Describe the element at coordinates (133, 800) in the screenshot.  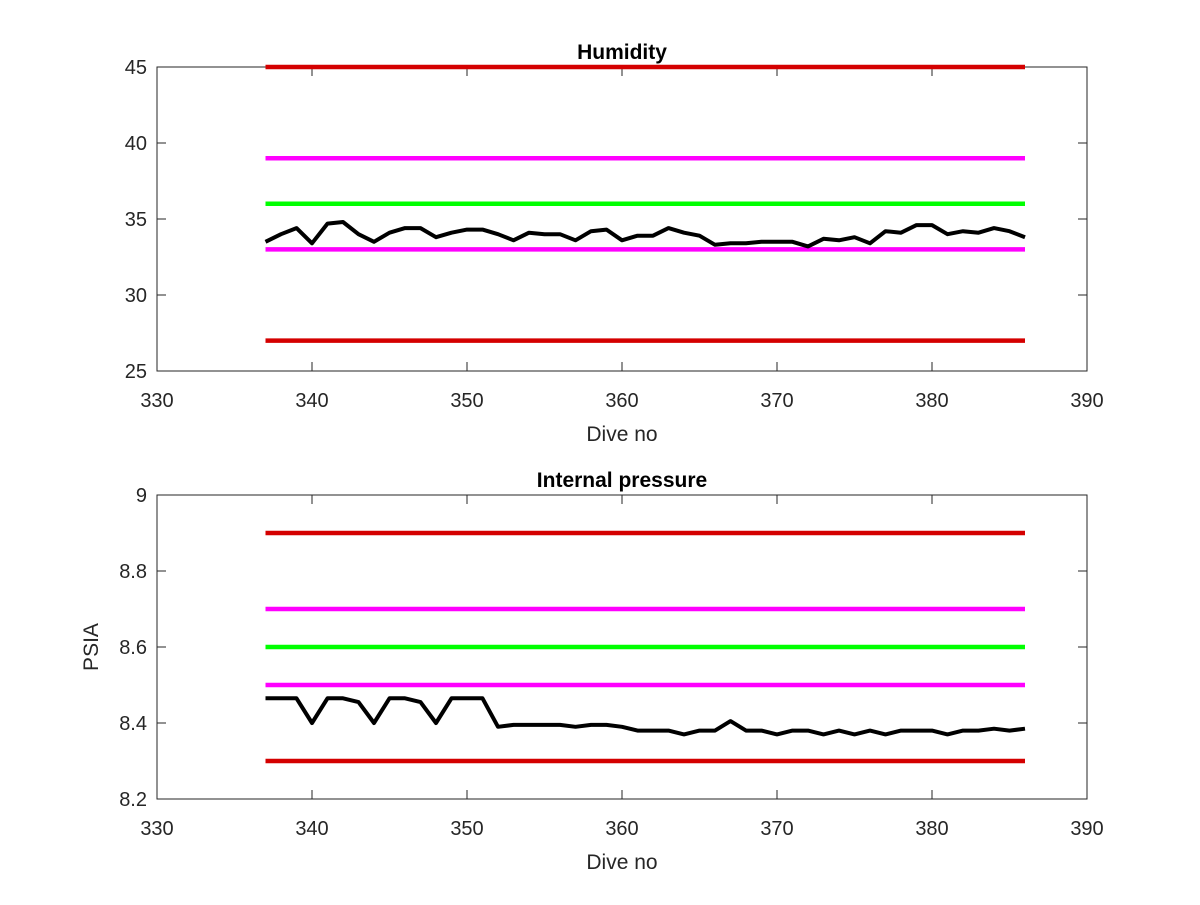
I see `y-tick-label: 8.2` at that location.